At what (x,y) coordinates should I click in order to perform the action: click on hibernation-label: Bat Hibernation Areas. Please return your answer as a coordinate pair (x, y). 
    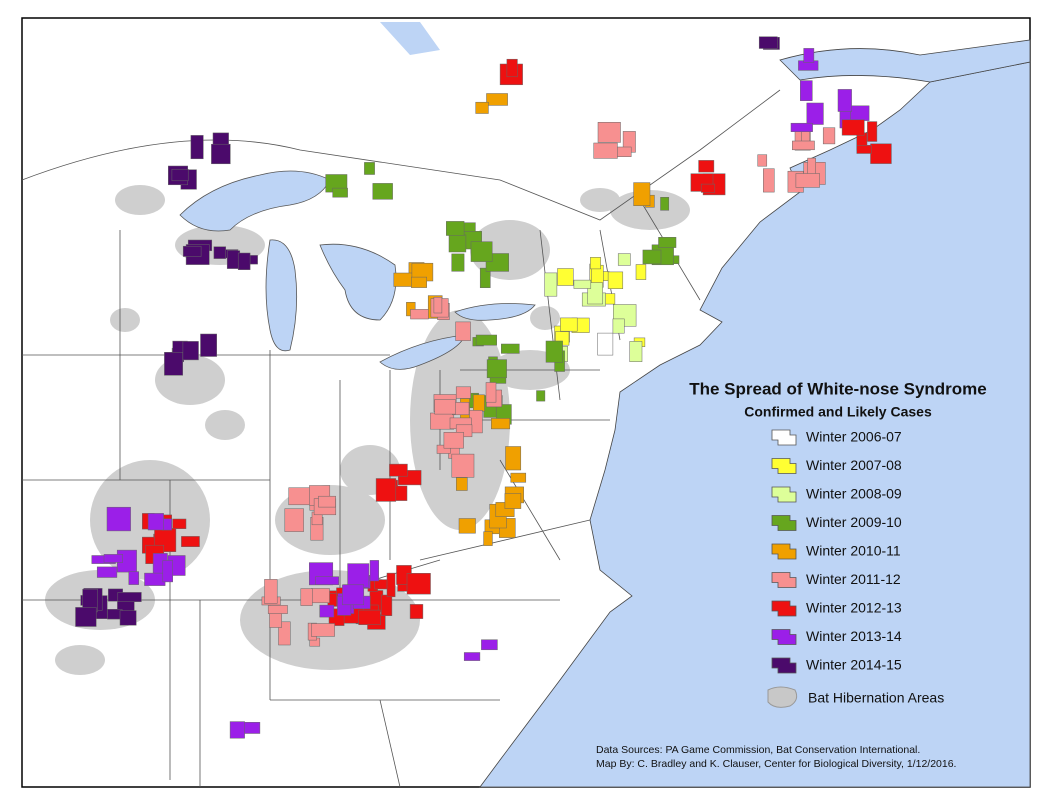
    Looking at the image, I should click on (876, 698).